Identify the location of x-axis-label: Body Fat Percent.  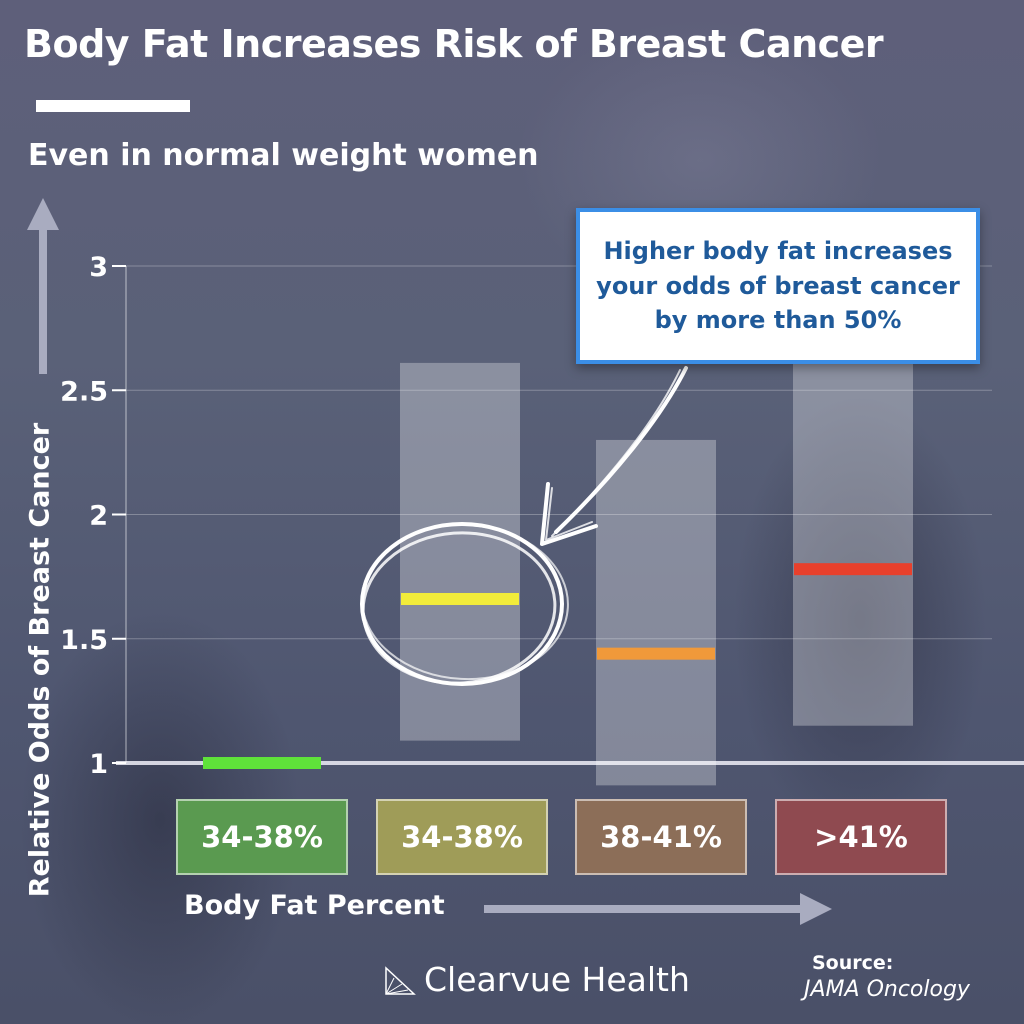
(314, 905).